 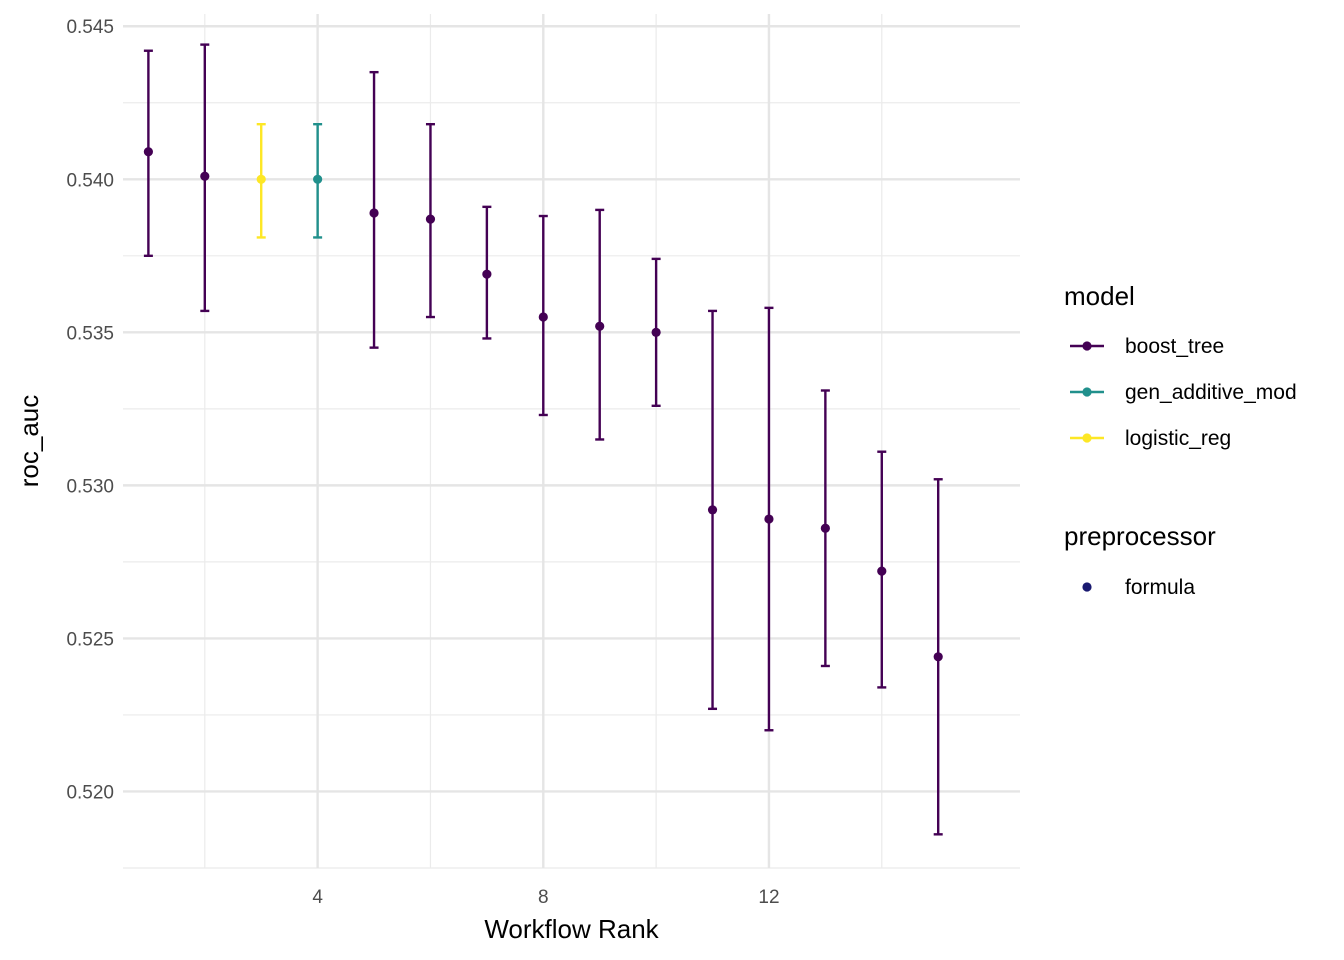 What do you see at coordinates (1140, 560) in the screenshot?
I see `legend-preprocessor: preprocessor formula` at bounding box center [1140, 560].